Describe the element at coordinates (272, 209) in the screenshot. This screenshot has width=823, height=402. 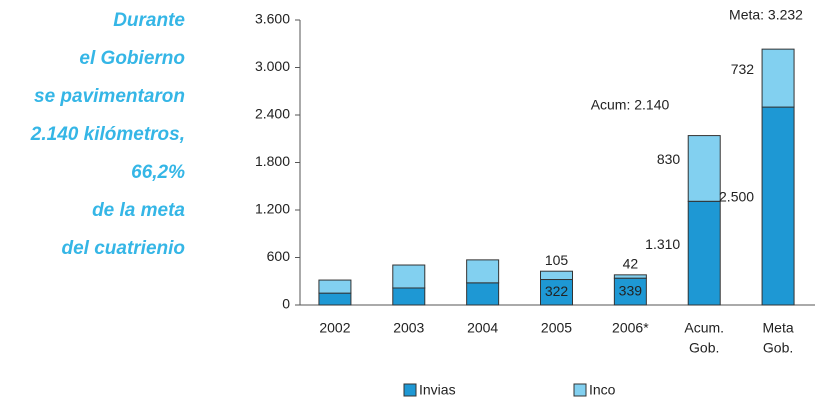
I see `y-tick-label: 1.200` at that location.